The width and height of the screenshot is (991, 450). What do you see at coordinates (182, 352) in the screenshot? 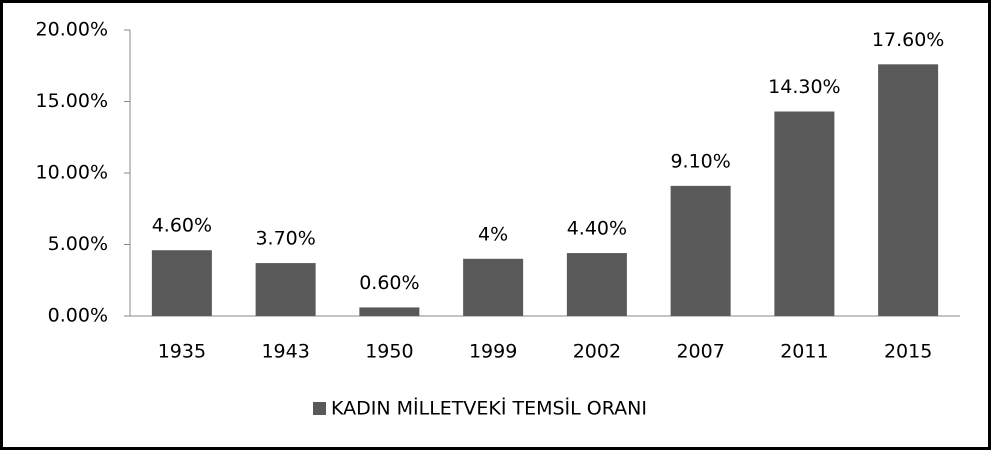
I see `x-tick-label: 1935` at bounding box center [182, 352].